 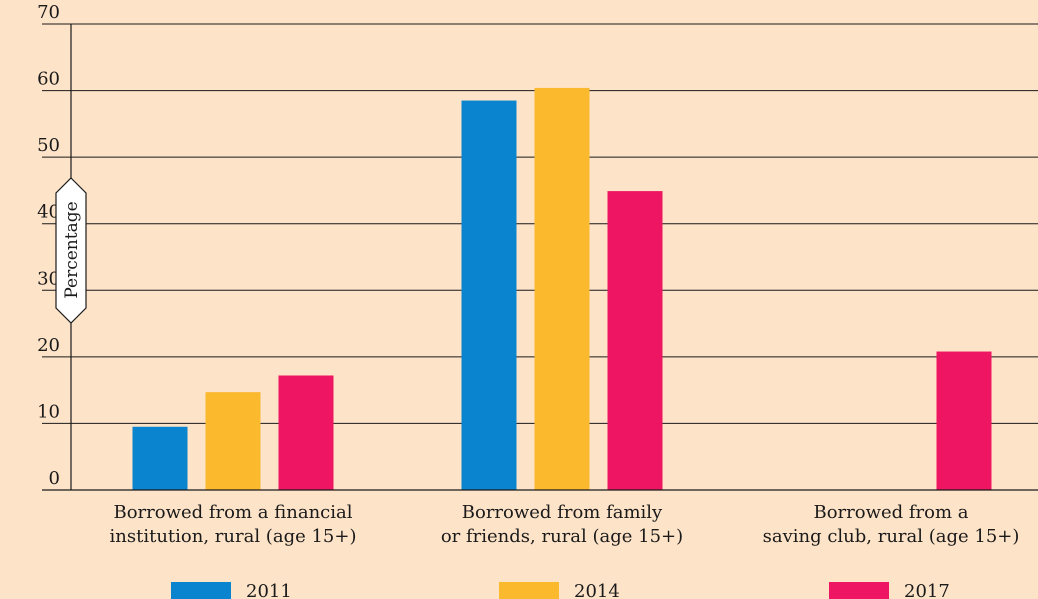 What do you see at coordinates (562, 512) in the screenshot?
I see `category-label: Borrowed from family` at bounding box center [562, 512].